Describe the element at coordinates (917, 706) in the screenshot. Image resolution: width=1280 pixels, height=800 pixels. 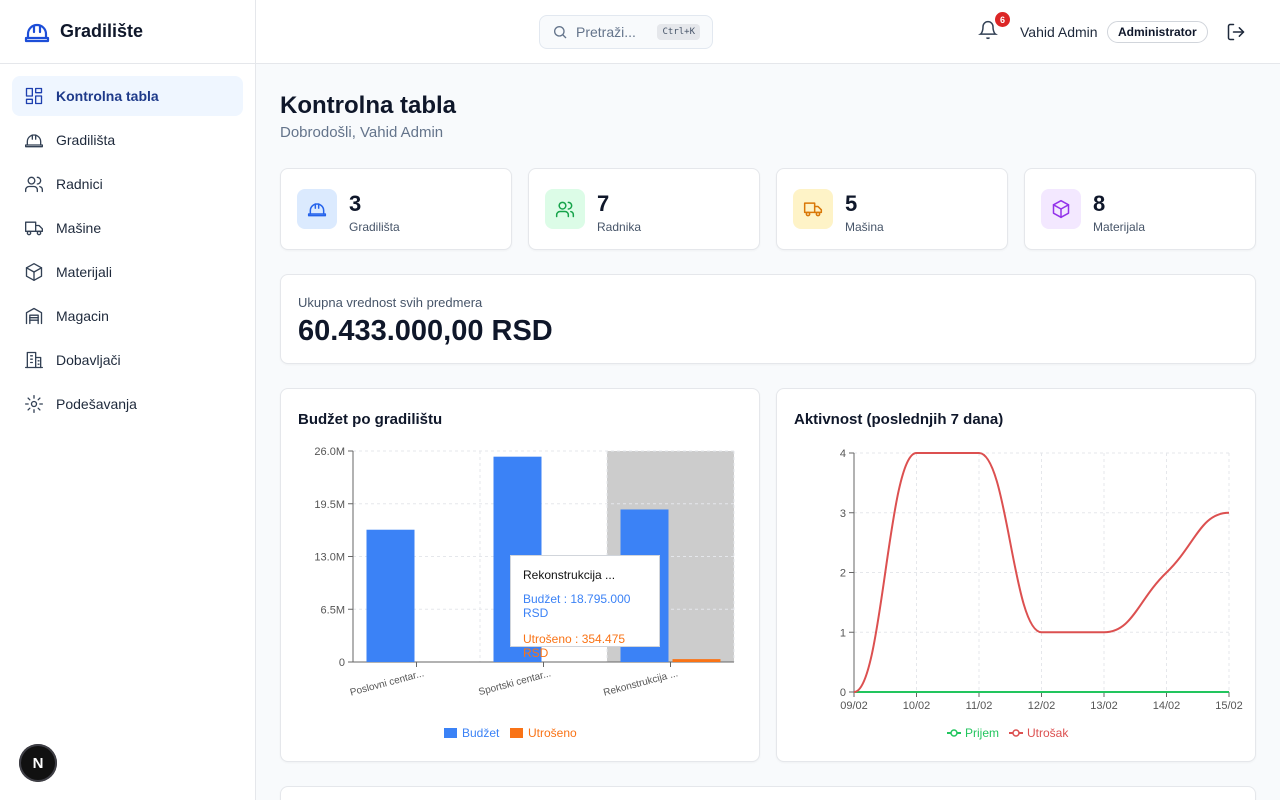
I see `x-tick-label: 10/02` at that location.